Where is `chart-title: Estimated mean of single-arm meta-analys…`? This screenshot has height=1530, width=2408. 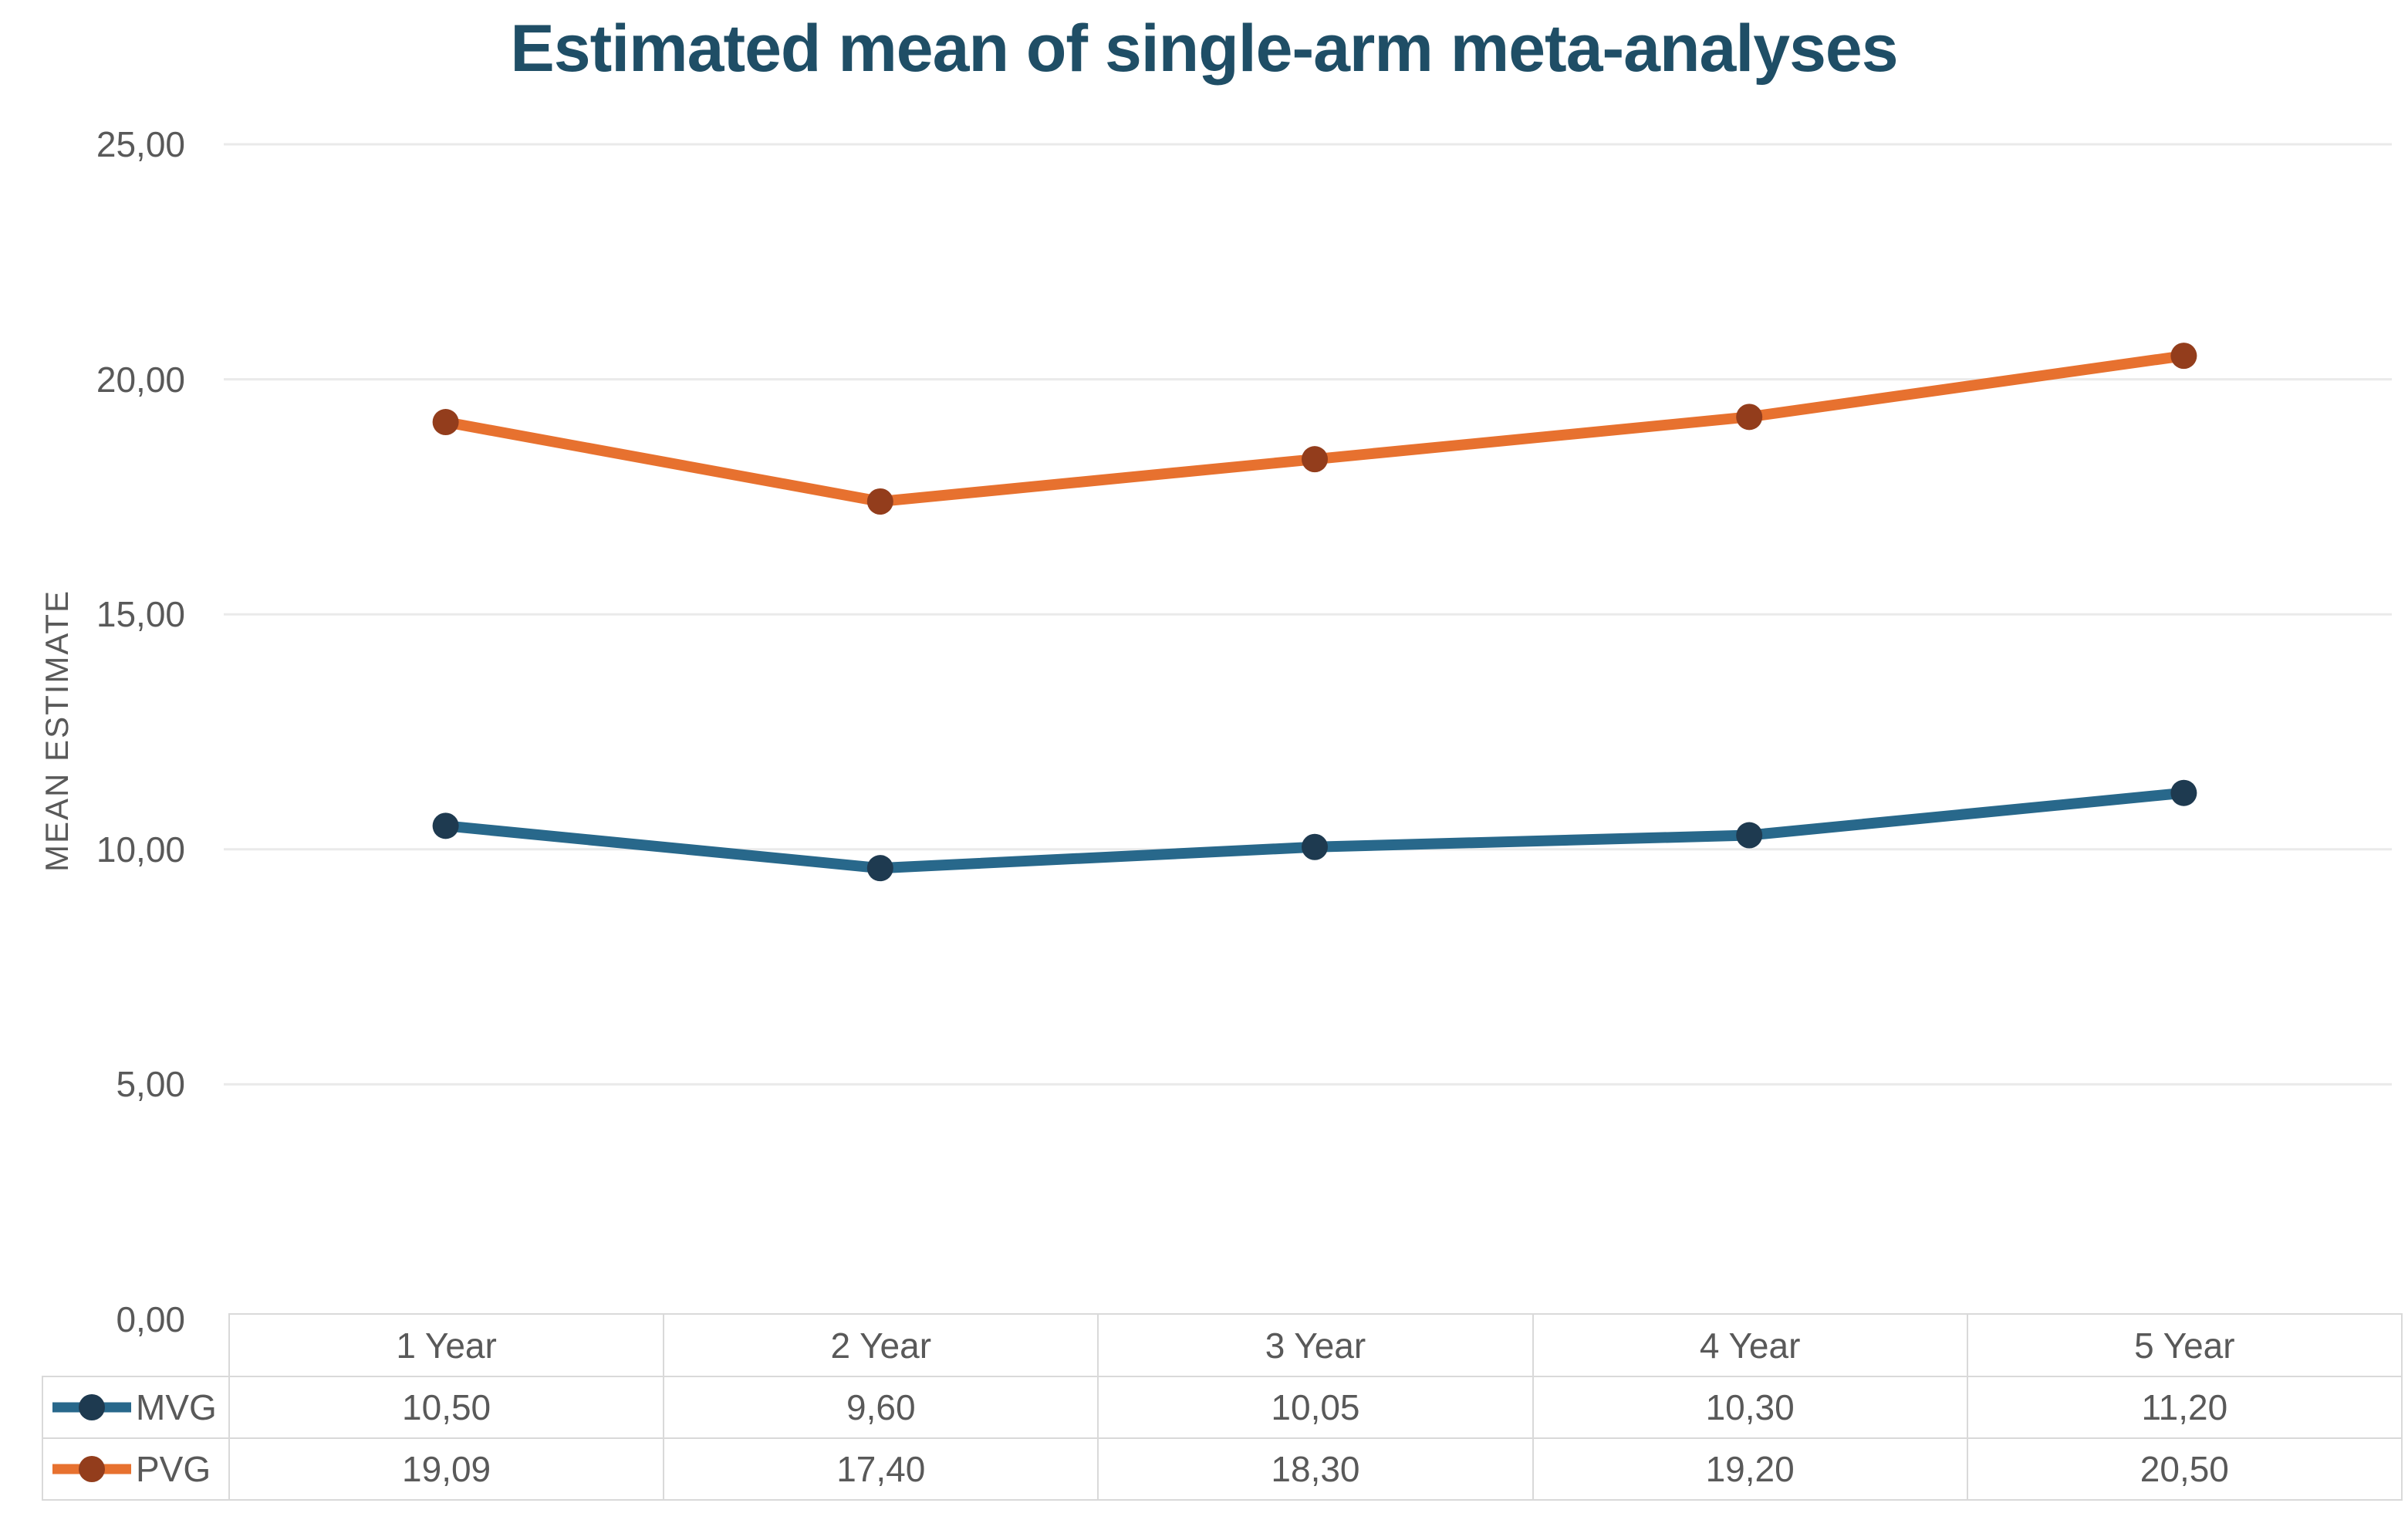 chart-title: Estimated mean of single-arm meta-analys… is located at coordinates (1204, 49).